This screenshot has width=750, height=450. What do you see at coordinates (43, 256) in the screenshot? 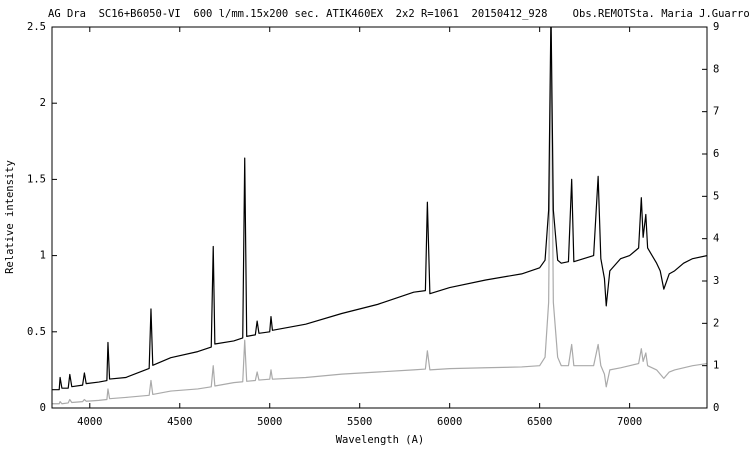
I see `y-tick-label: 1` at bounding box center [43, 256].